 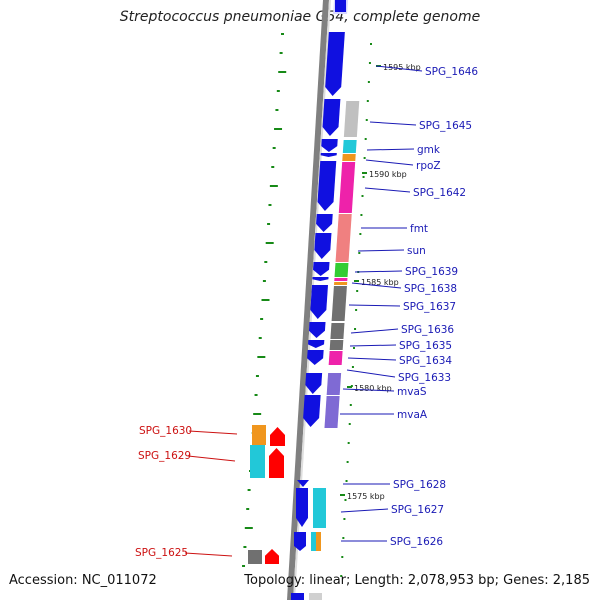 I want to click on gene-label: SPG_1625, so click(x=161, y=553).